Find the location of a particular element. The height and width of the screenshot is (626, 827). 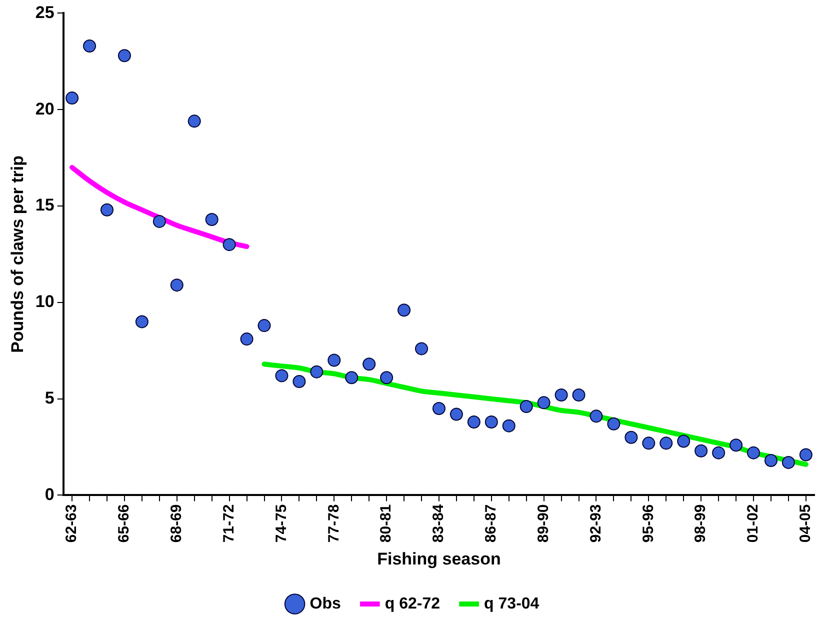

x-tick-label: 77-78 is located at coordinates (333, 523).